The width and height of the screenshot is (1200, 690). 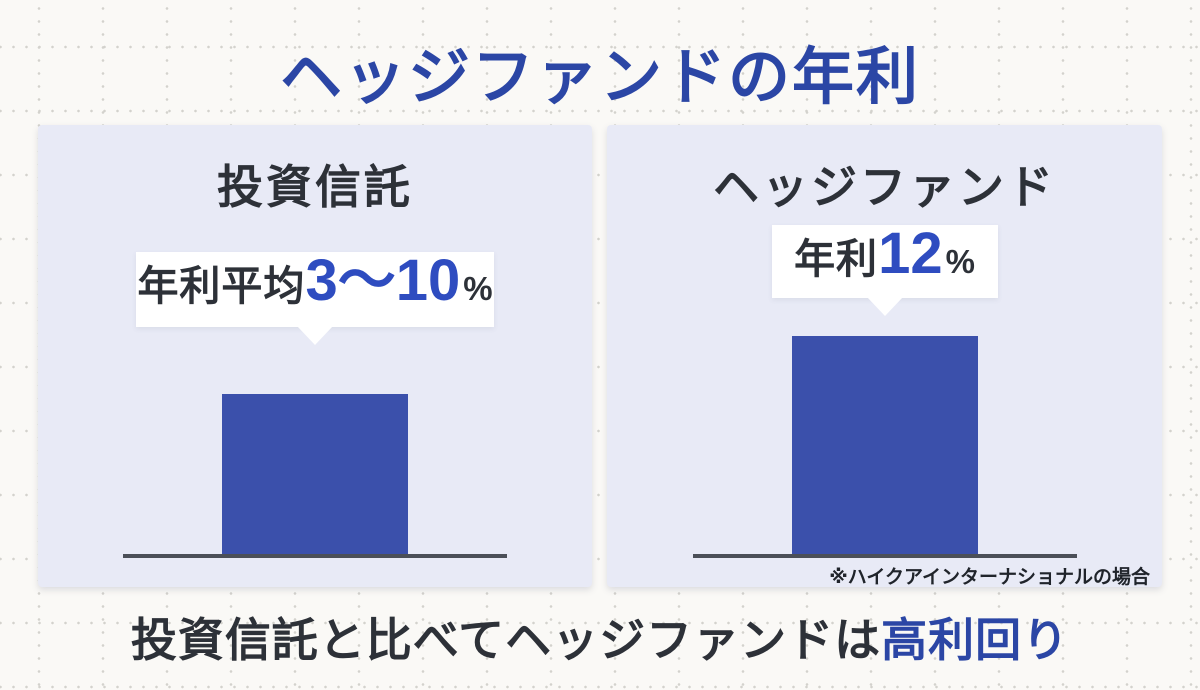 What do you see at coordinates (884, 446) in the screenshot?
I see `bar-hedge-fund` at bounding box center [884, 446].